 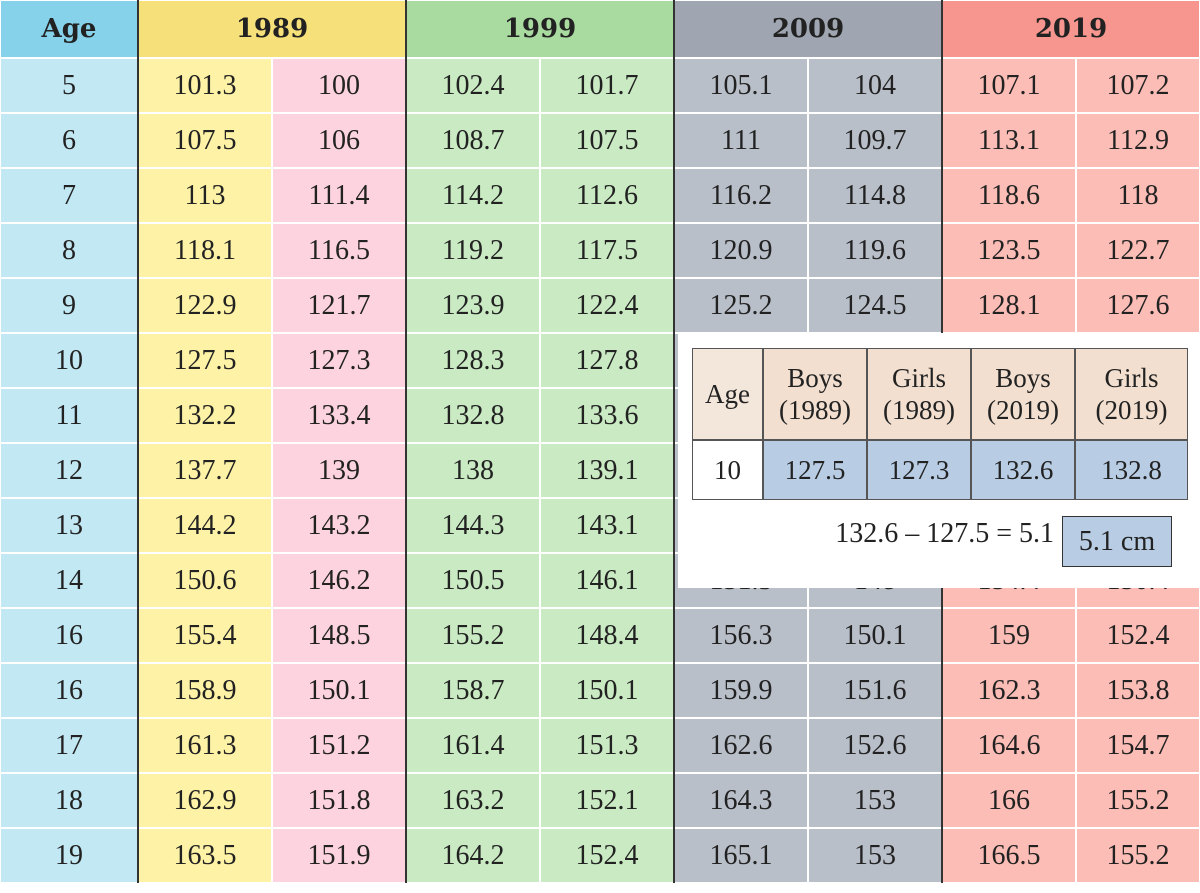 I want to click on age-cell: 8, so click(x=69, y=250).